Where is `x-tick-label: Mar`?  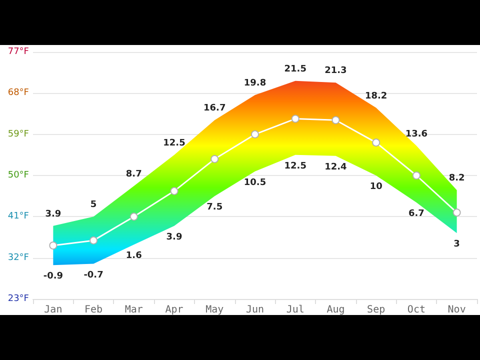
x-tick-label: Mar is located at coordinates (133, 310).